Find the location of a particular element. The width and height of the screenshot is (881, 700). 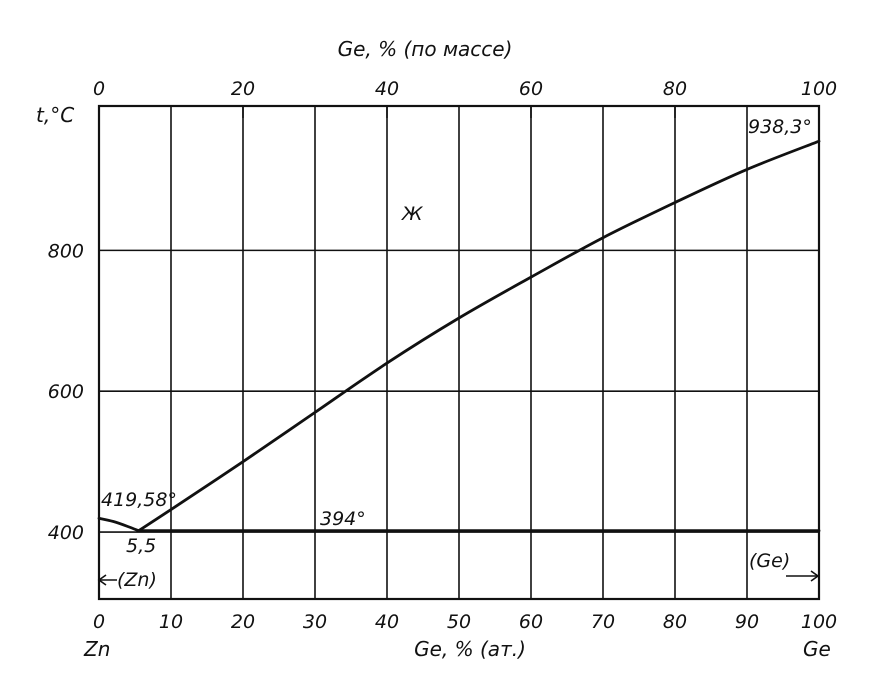

top-tick-label-60: 60 is located at coordinates (531, 89).